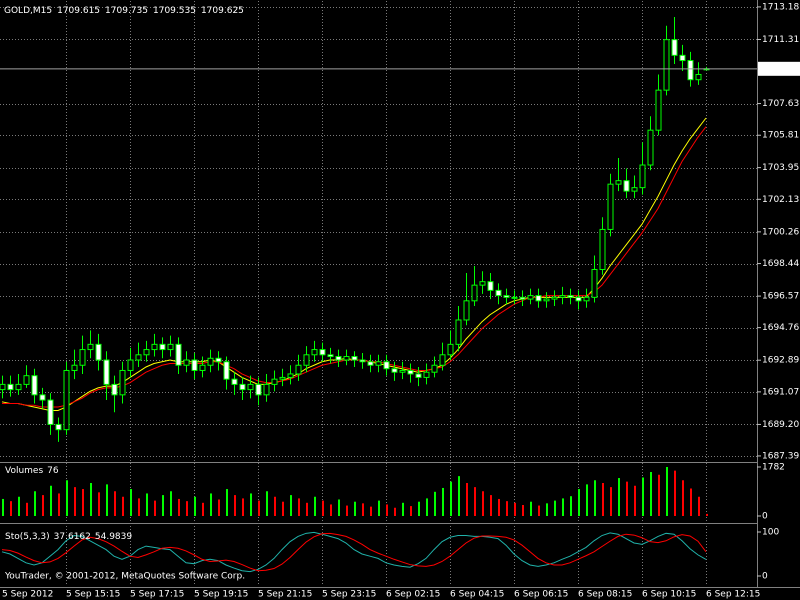  What do you see at coordinates (28, 11) in the screenshot?
I see `symbol-title: GOLD,M15` at bounding box center [28, 11].